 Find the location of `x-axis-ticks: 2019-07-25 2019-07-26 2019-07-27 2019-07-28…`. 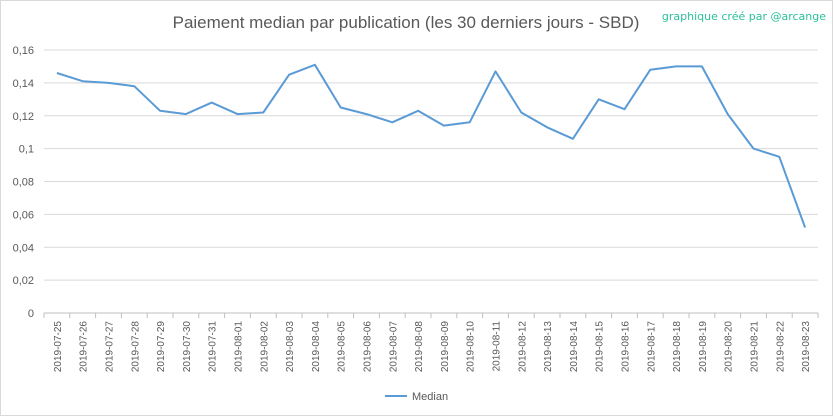

x-axis-ticks: 2019-07-25 2019-07-26 2019-07-27 2019-07-28… is located at coordinates (431, 343).